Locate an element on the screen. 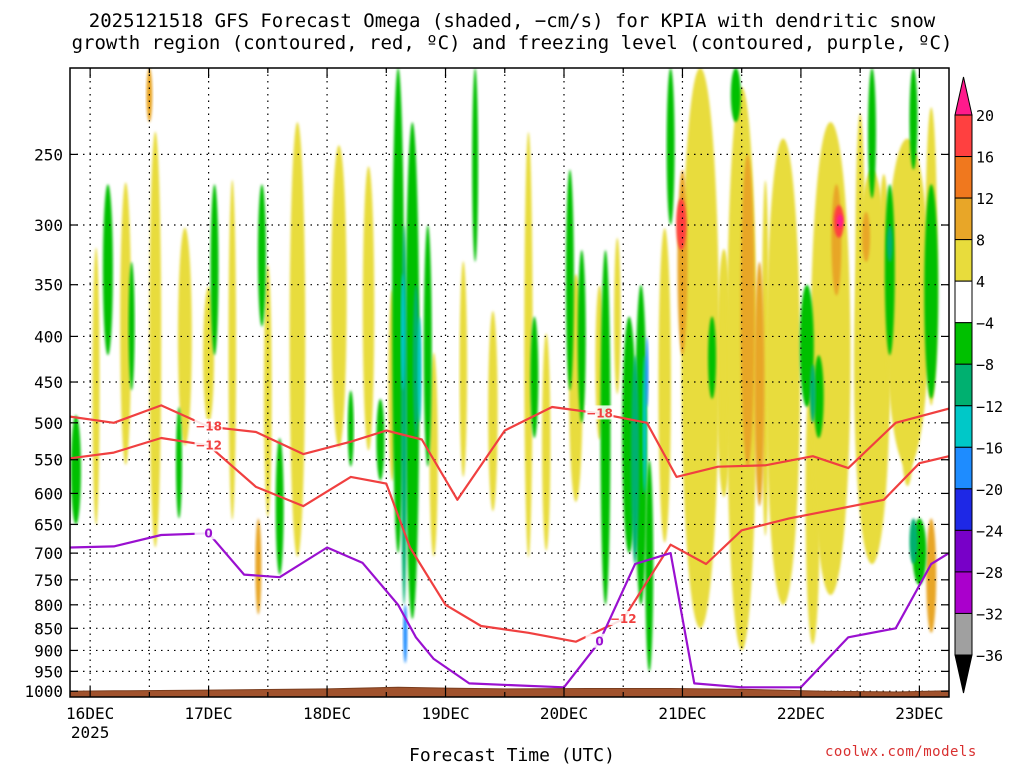  x-tick-label: 19DEC is located at coordinates (445, 713).